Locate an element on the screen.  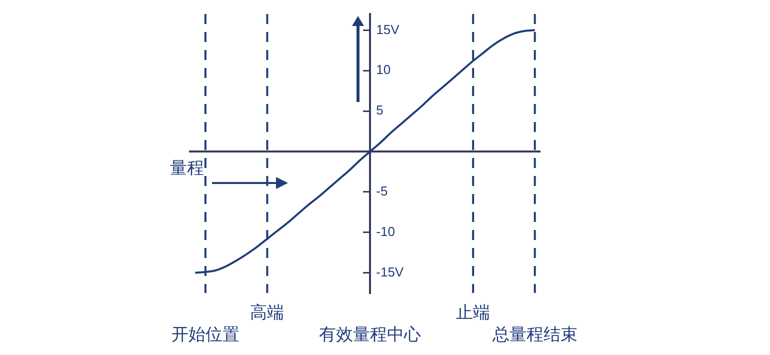
x-tick-label: 总量程结束 is located at coordinates (534, 334).